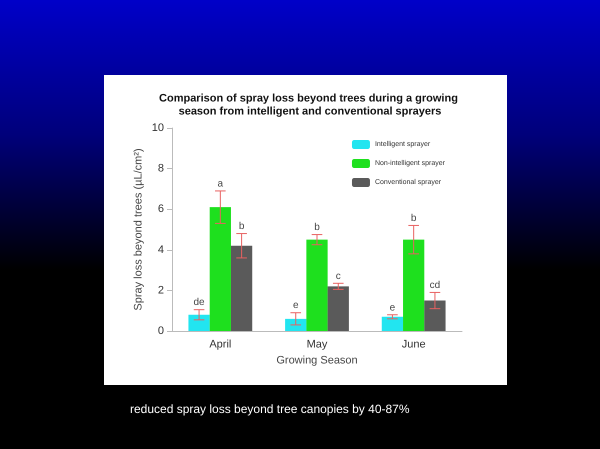 This screenshot has height=449, width=600. What do you see at coordinates (317, 360) in the screenshot?
I see `x-axis-title: Growing Season` at bounding box center [317, 360].